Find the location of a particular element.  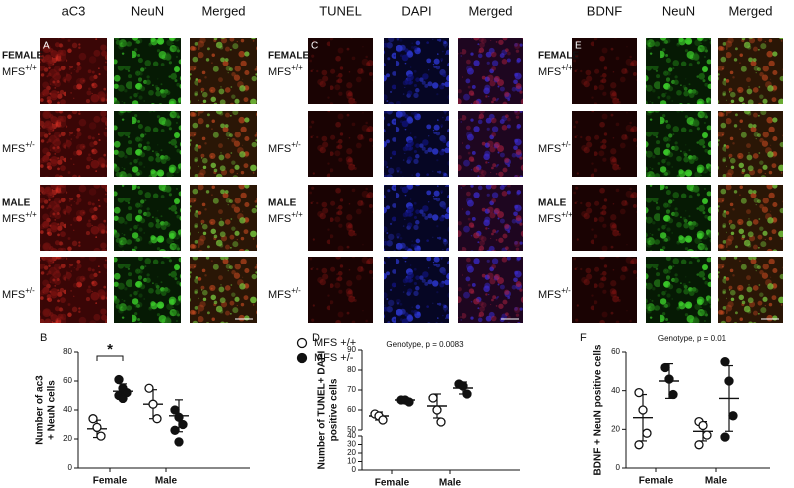

column-header: TUNEL is located at coordinates (340, 10).